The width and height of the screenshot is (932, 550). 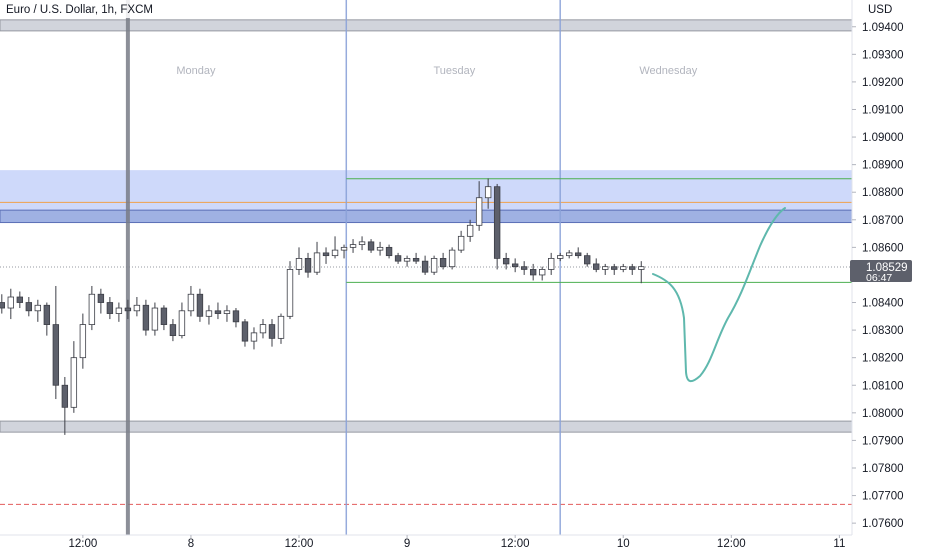 What do you see at coordinates (887, 268) in the screenshot?
I see `last-price-label: 1.08529` at bounding box center [887, 268].